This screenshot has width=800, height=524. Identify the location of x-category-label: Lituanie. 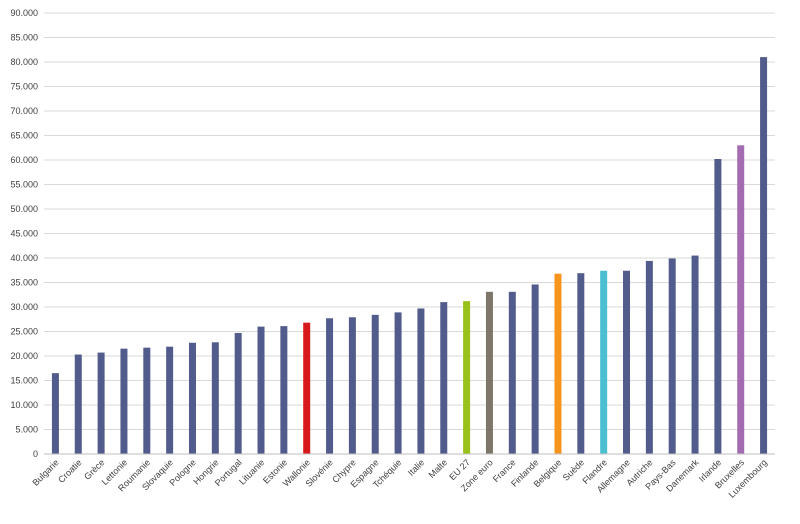
(251, 471).